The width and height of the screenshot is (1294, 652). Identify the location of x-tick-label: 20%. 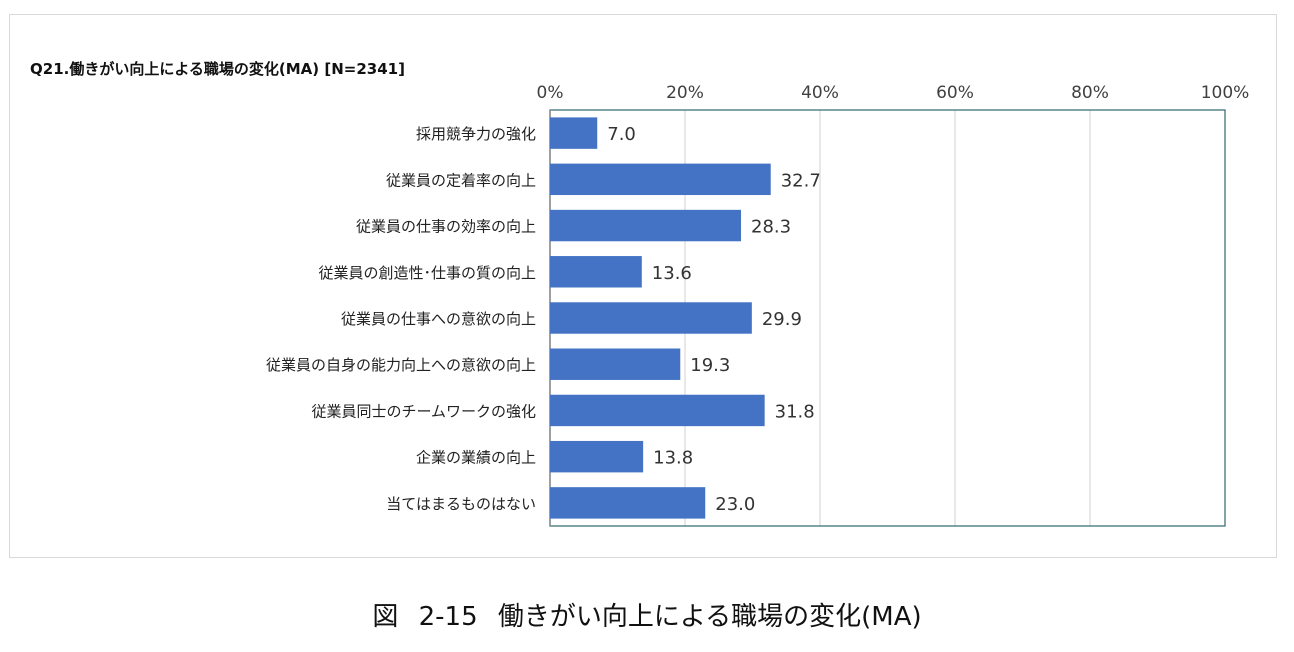
(685, 93).